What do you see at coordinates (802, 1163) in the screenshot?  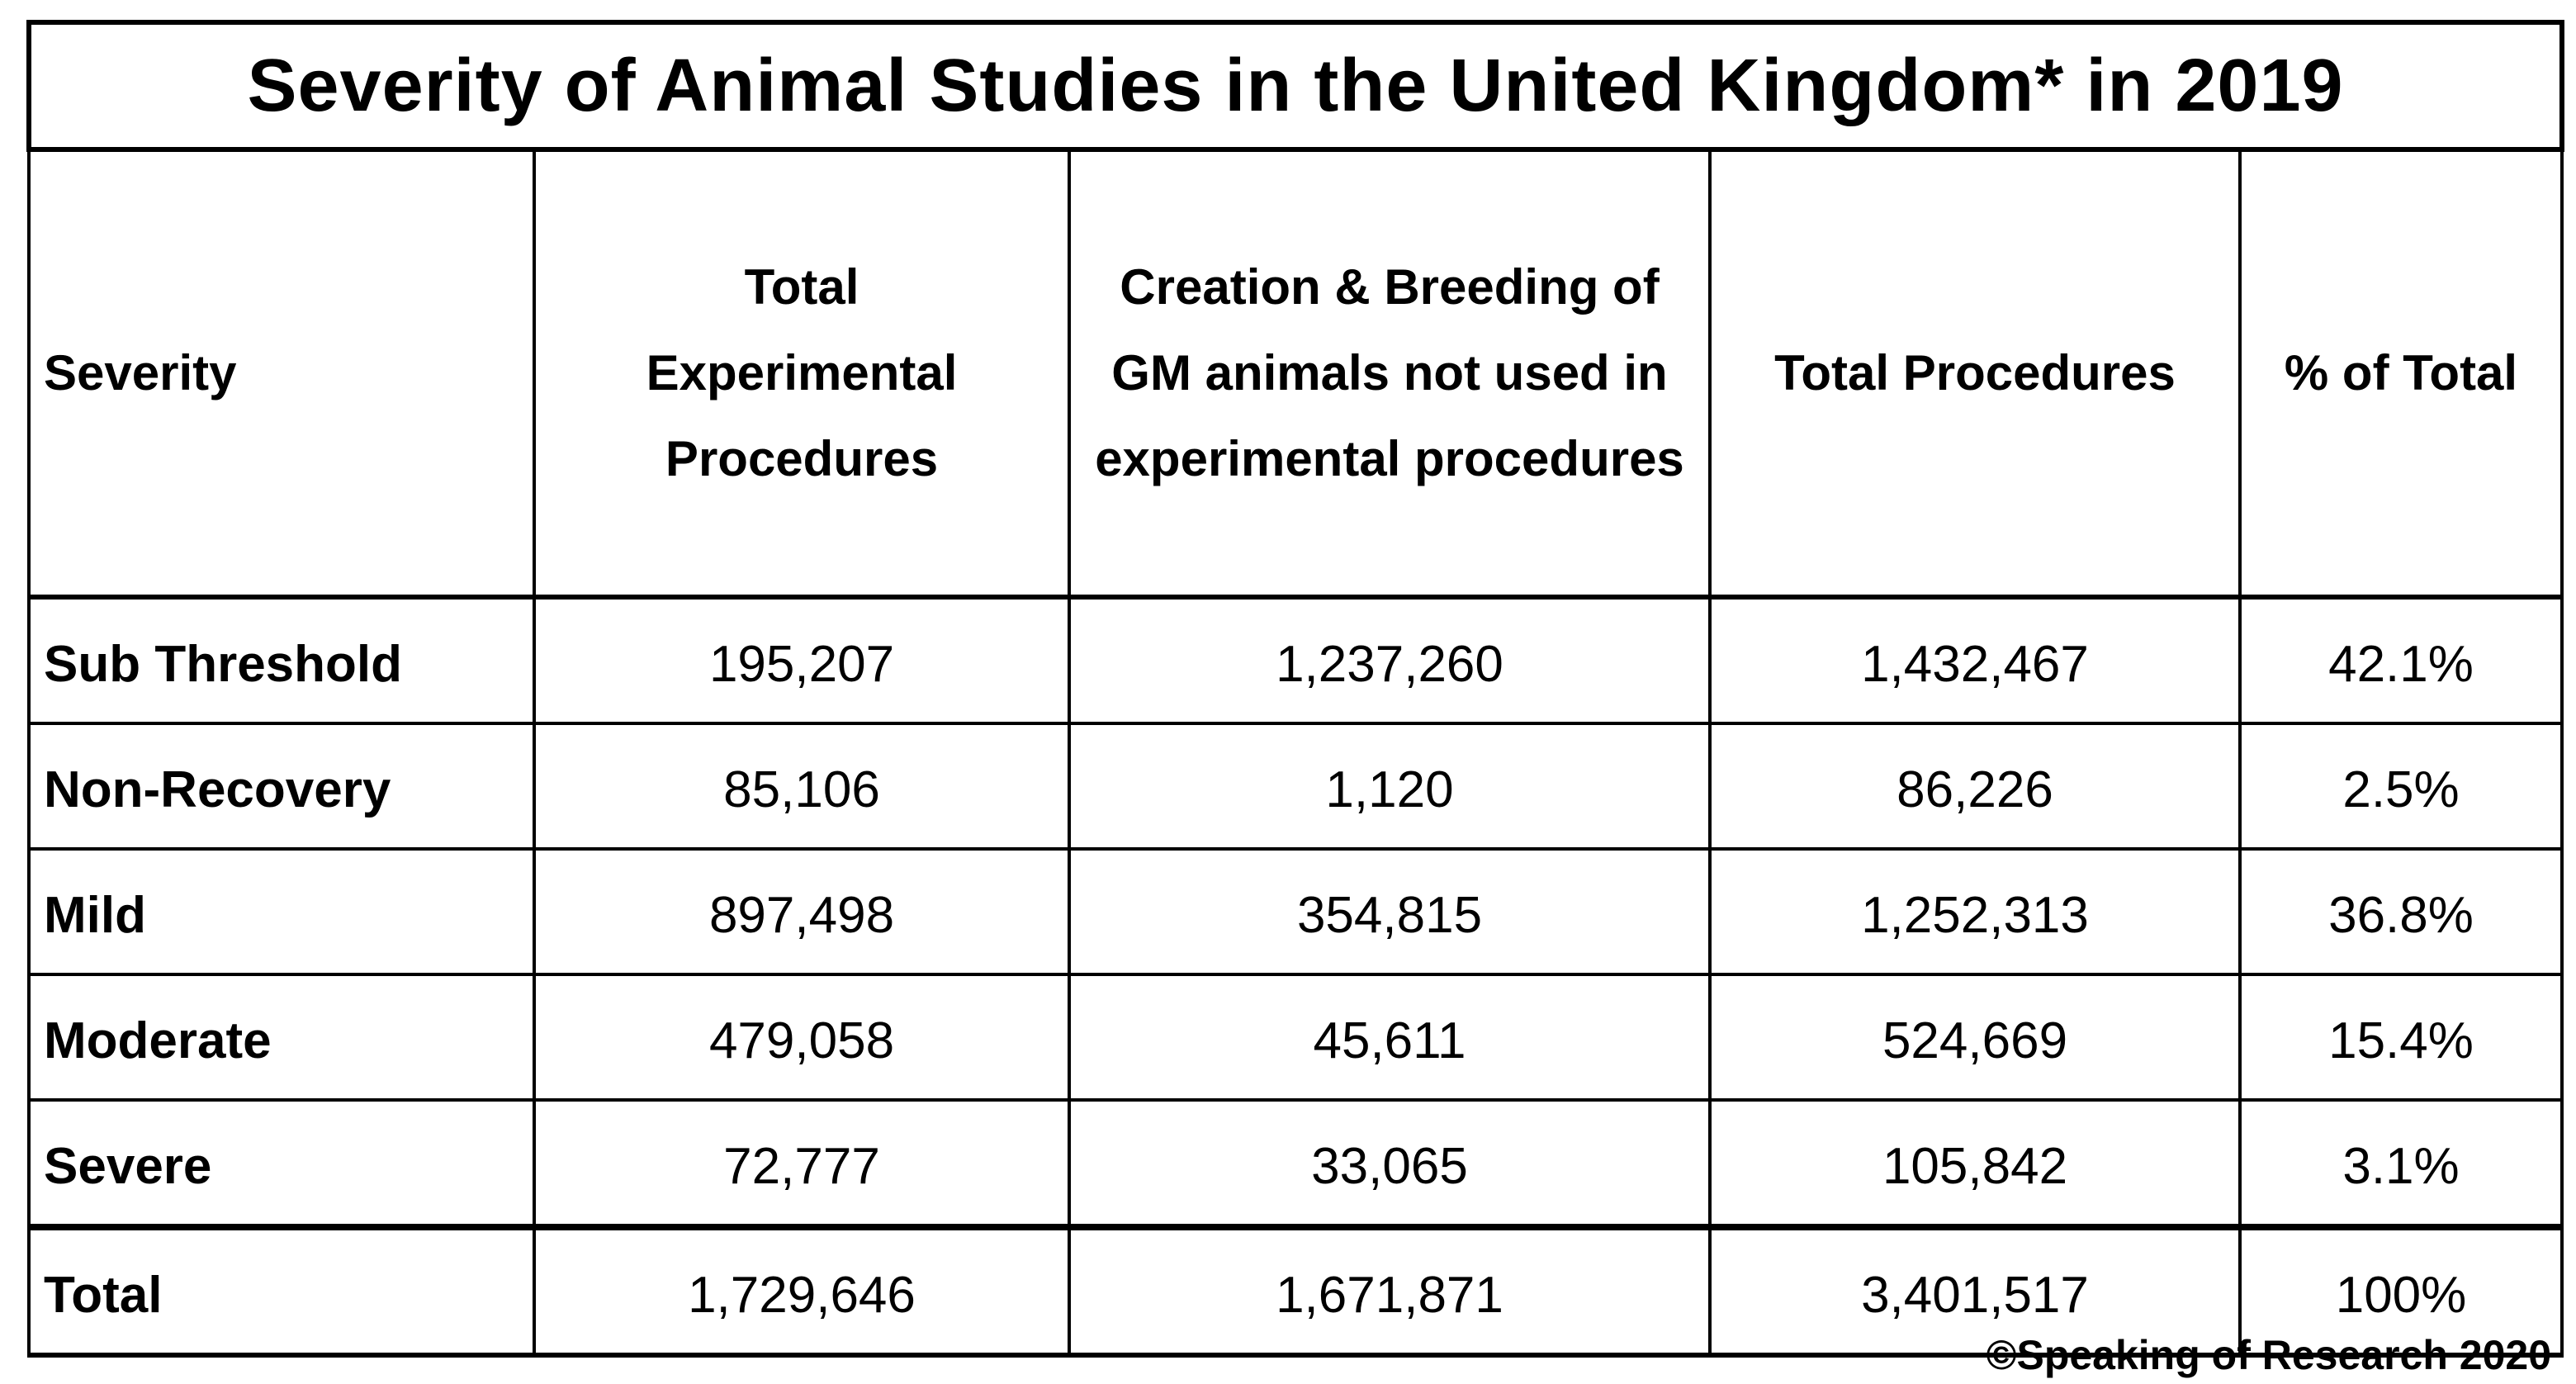 I see `cell-experimental: 72,777` at bounding box center [802, 1163].